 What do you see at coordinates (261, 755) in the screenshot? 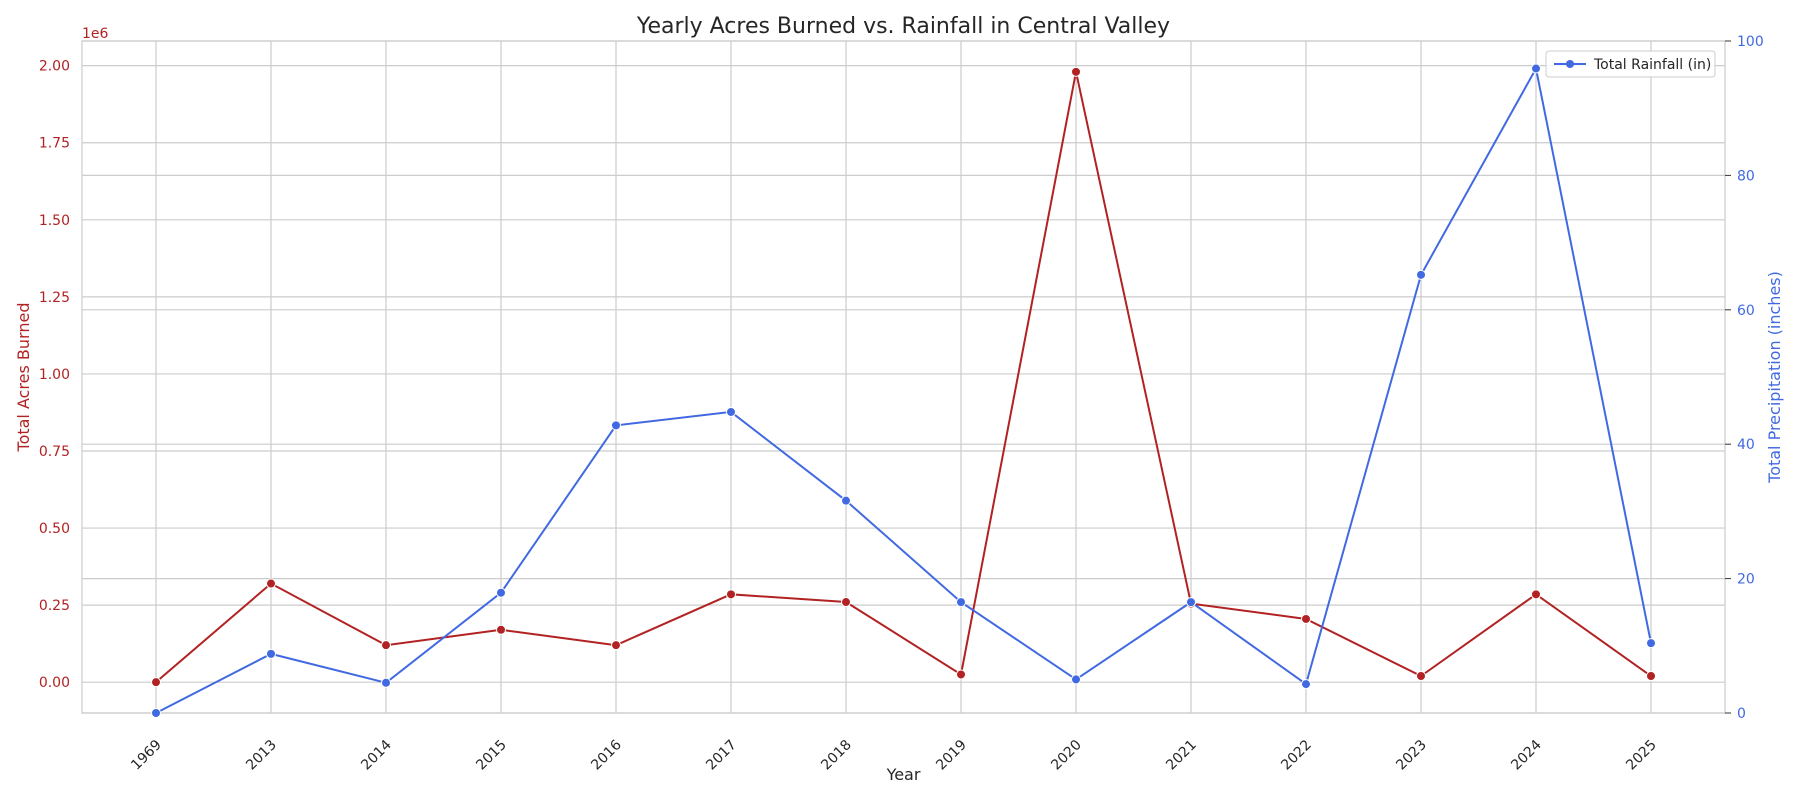
I see `x-tick-label: 2013` at bounding box center [261, 755].